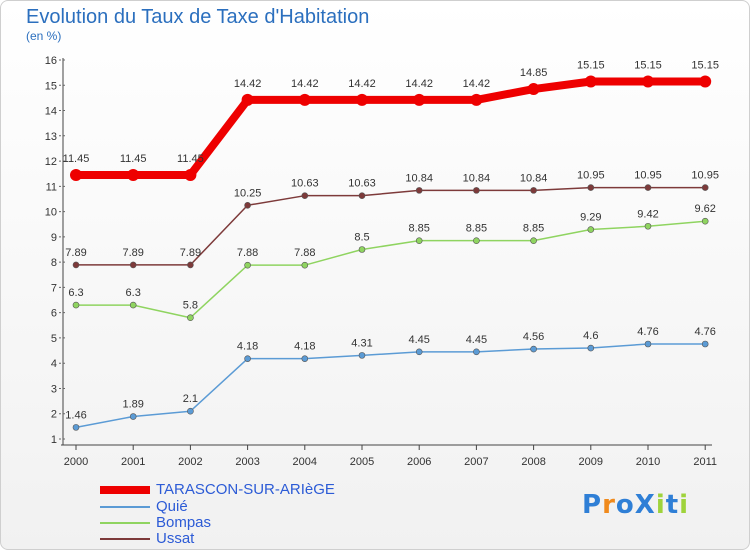 The width and height of the screenshot is (750, 550). I want to click on x-tick-label: 2008, so click(533, 462).